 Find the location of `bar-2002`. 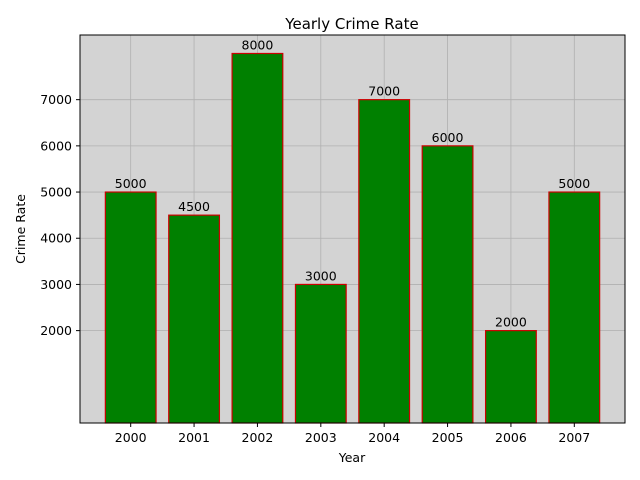

bar-2002 is located at coordinates (257, 238).